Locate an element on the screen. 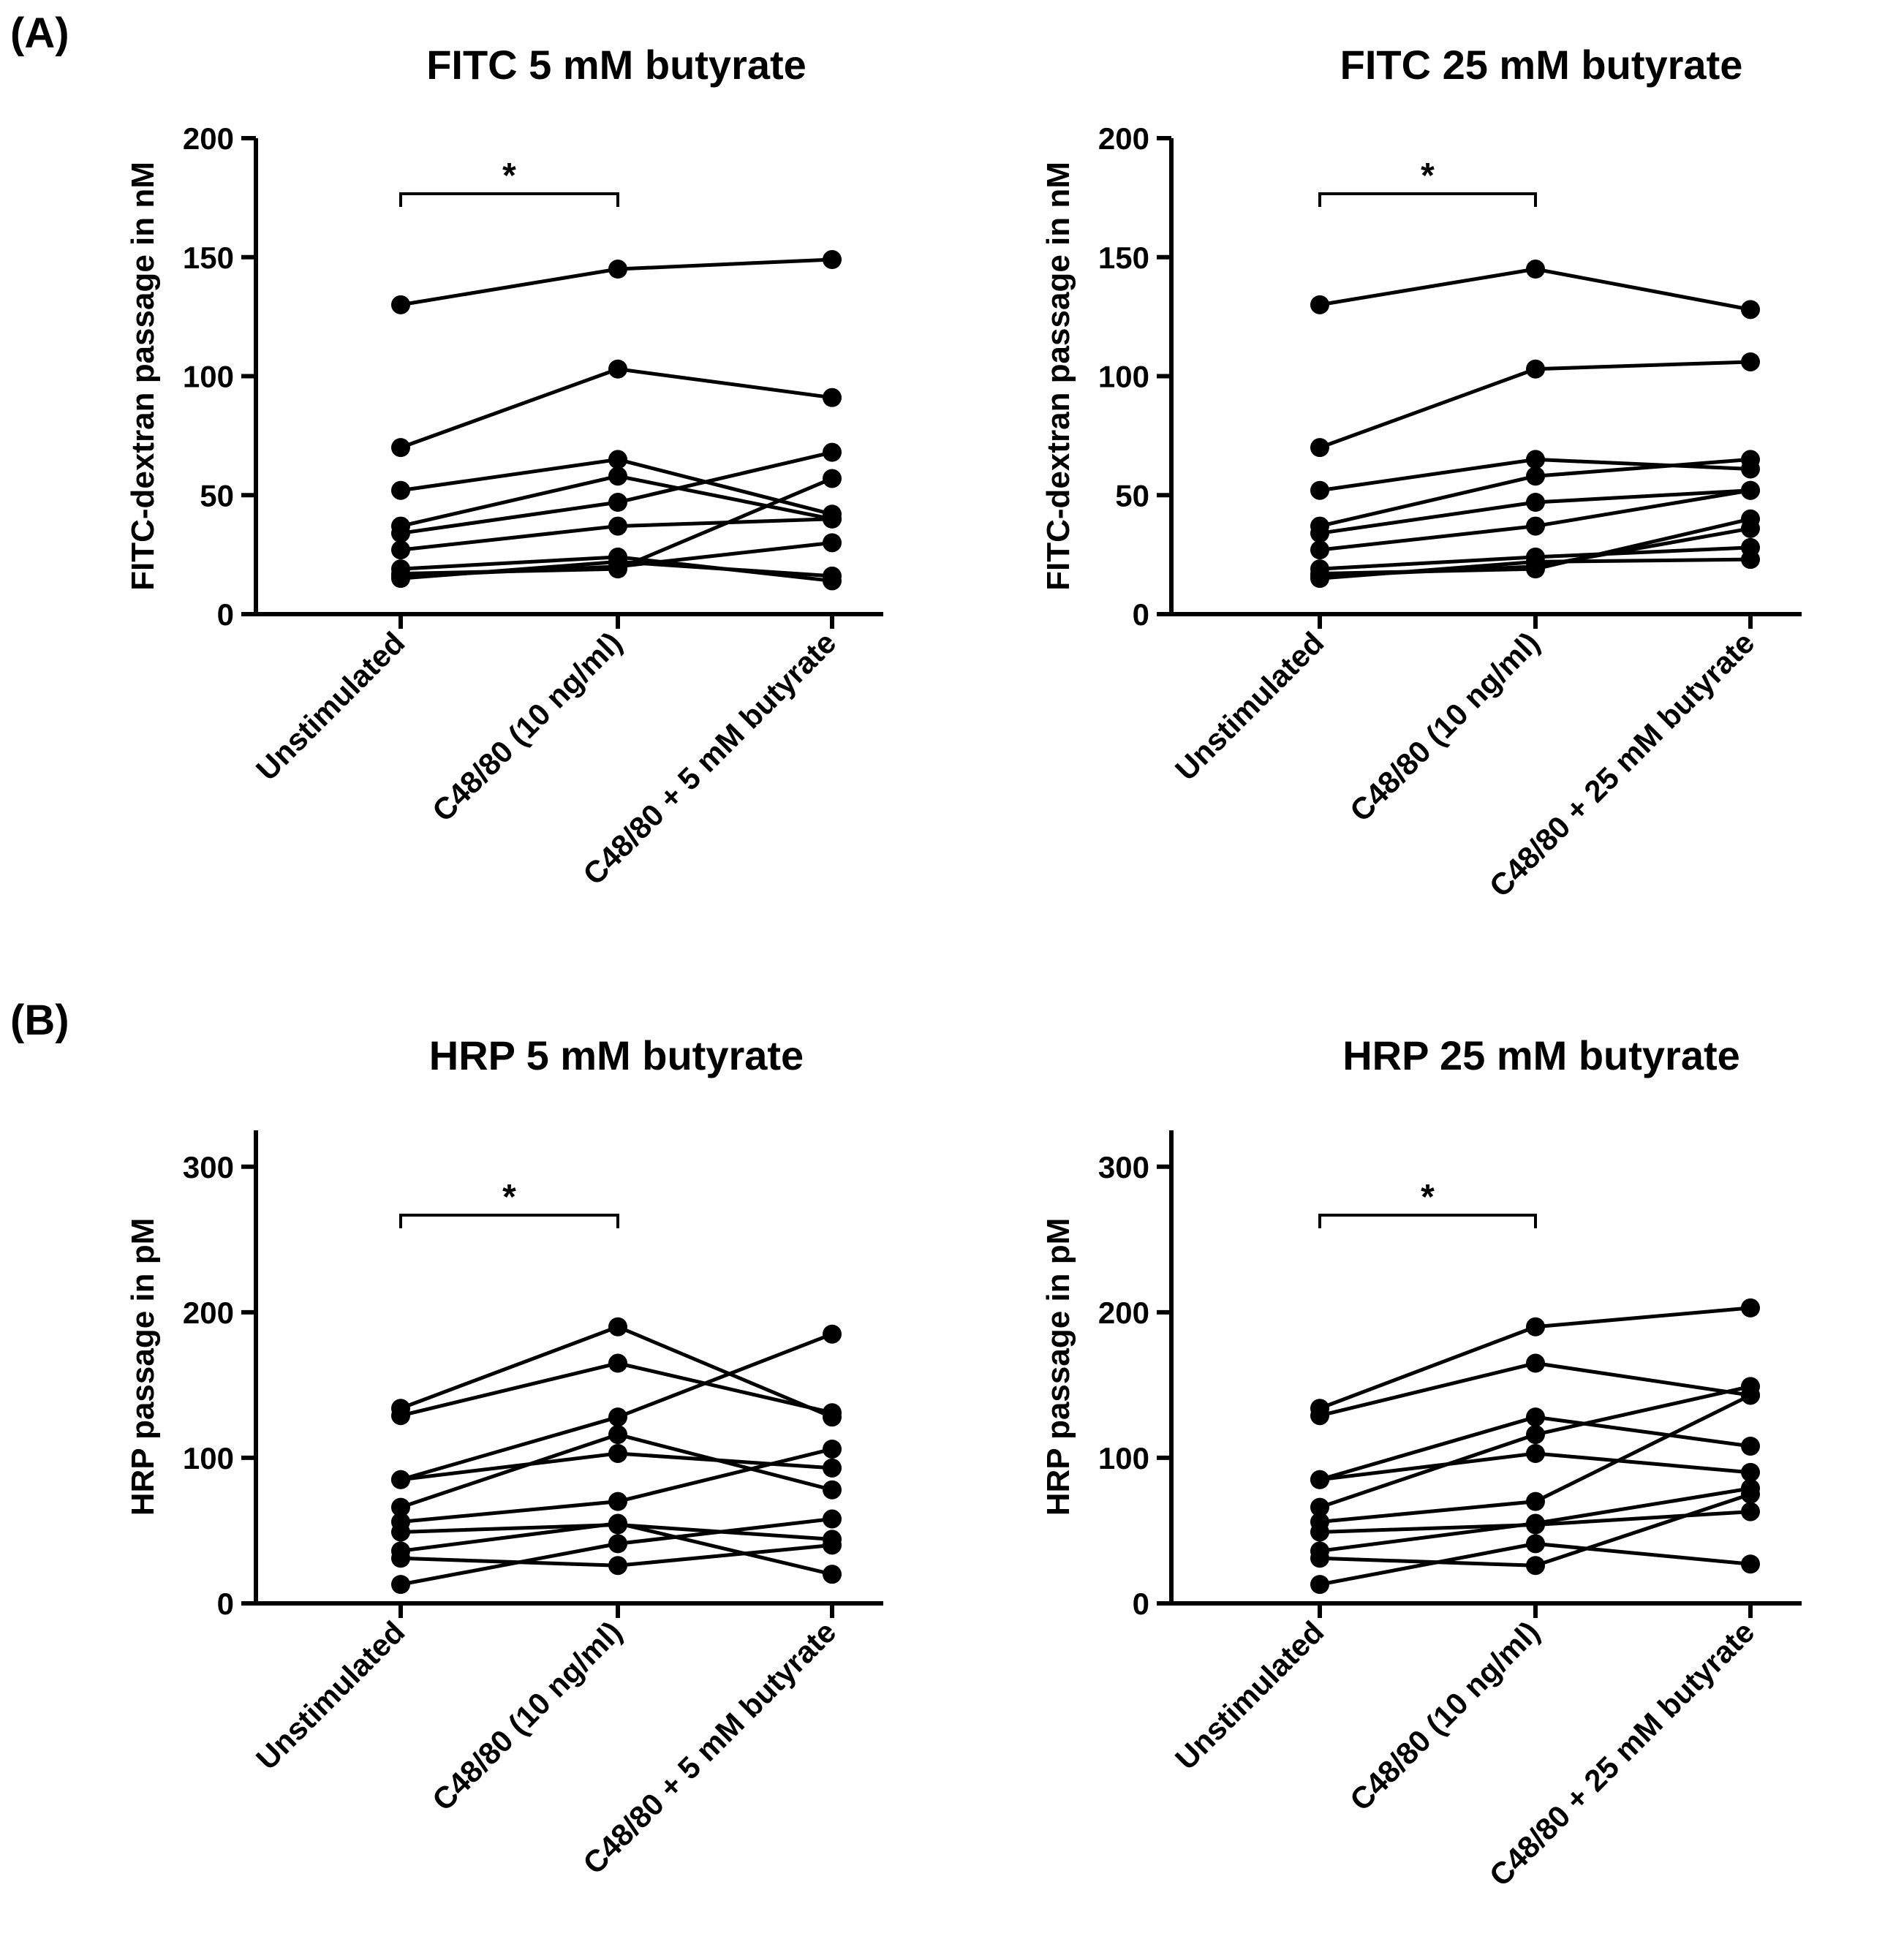 This screenshot has width=1904, height=1947. panel-label-a: (A) is located at coordinates (39, 33).